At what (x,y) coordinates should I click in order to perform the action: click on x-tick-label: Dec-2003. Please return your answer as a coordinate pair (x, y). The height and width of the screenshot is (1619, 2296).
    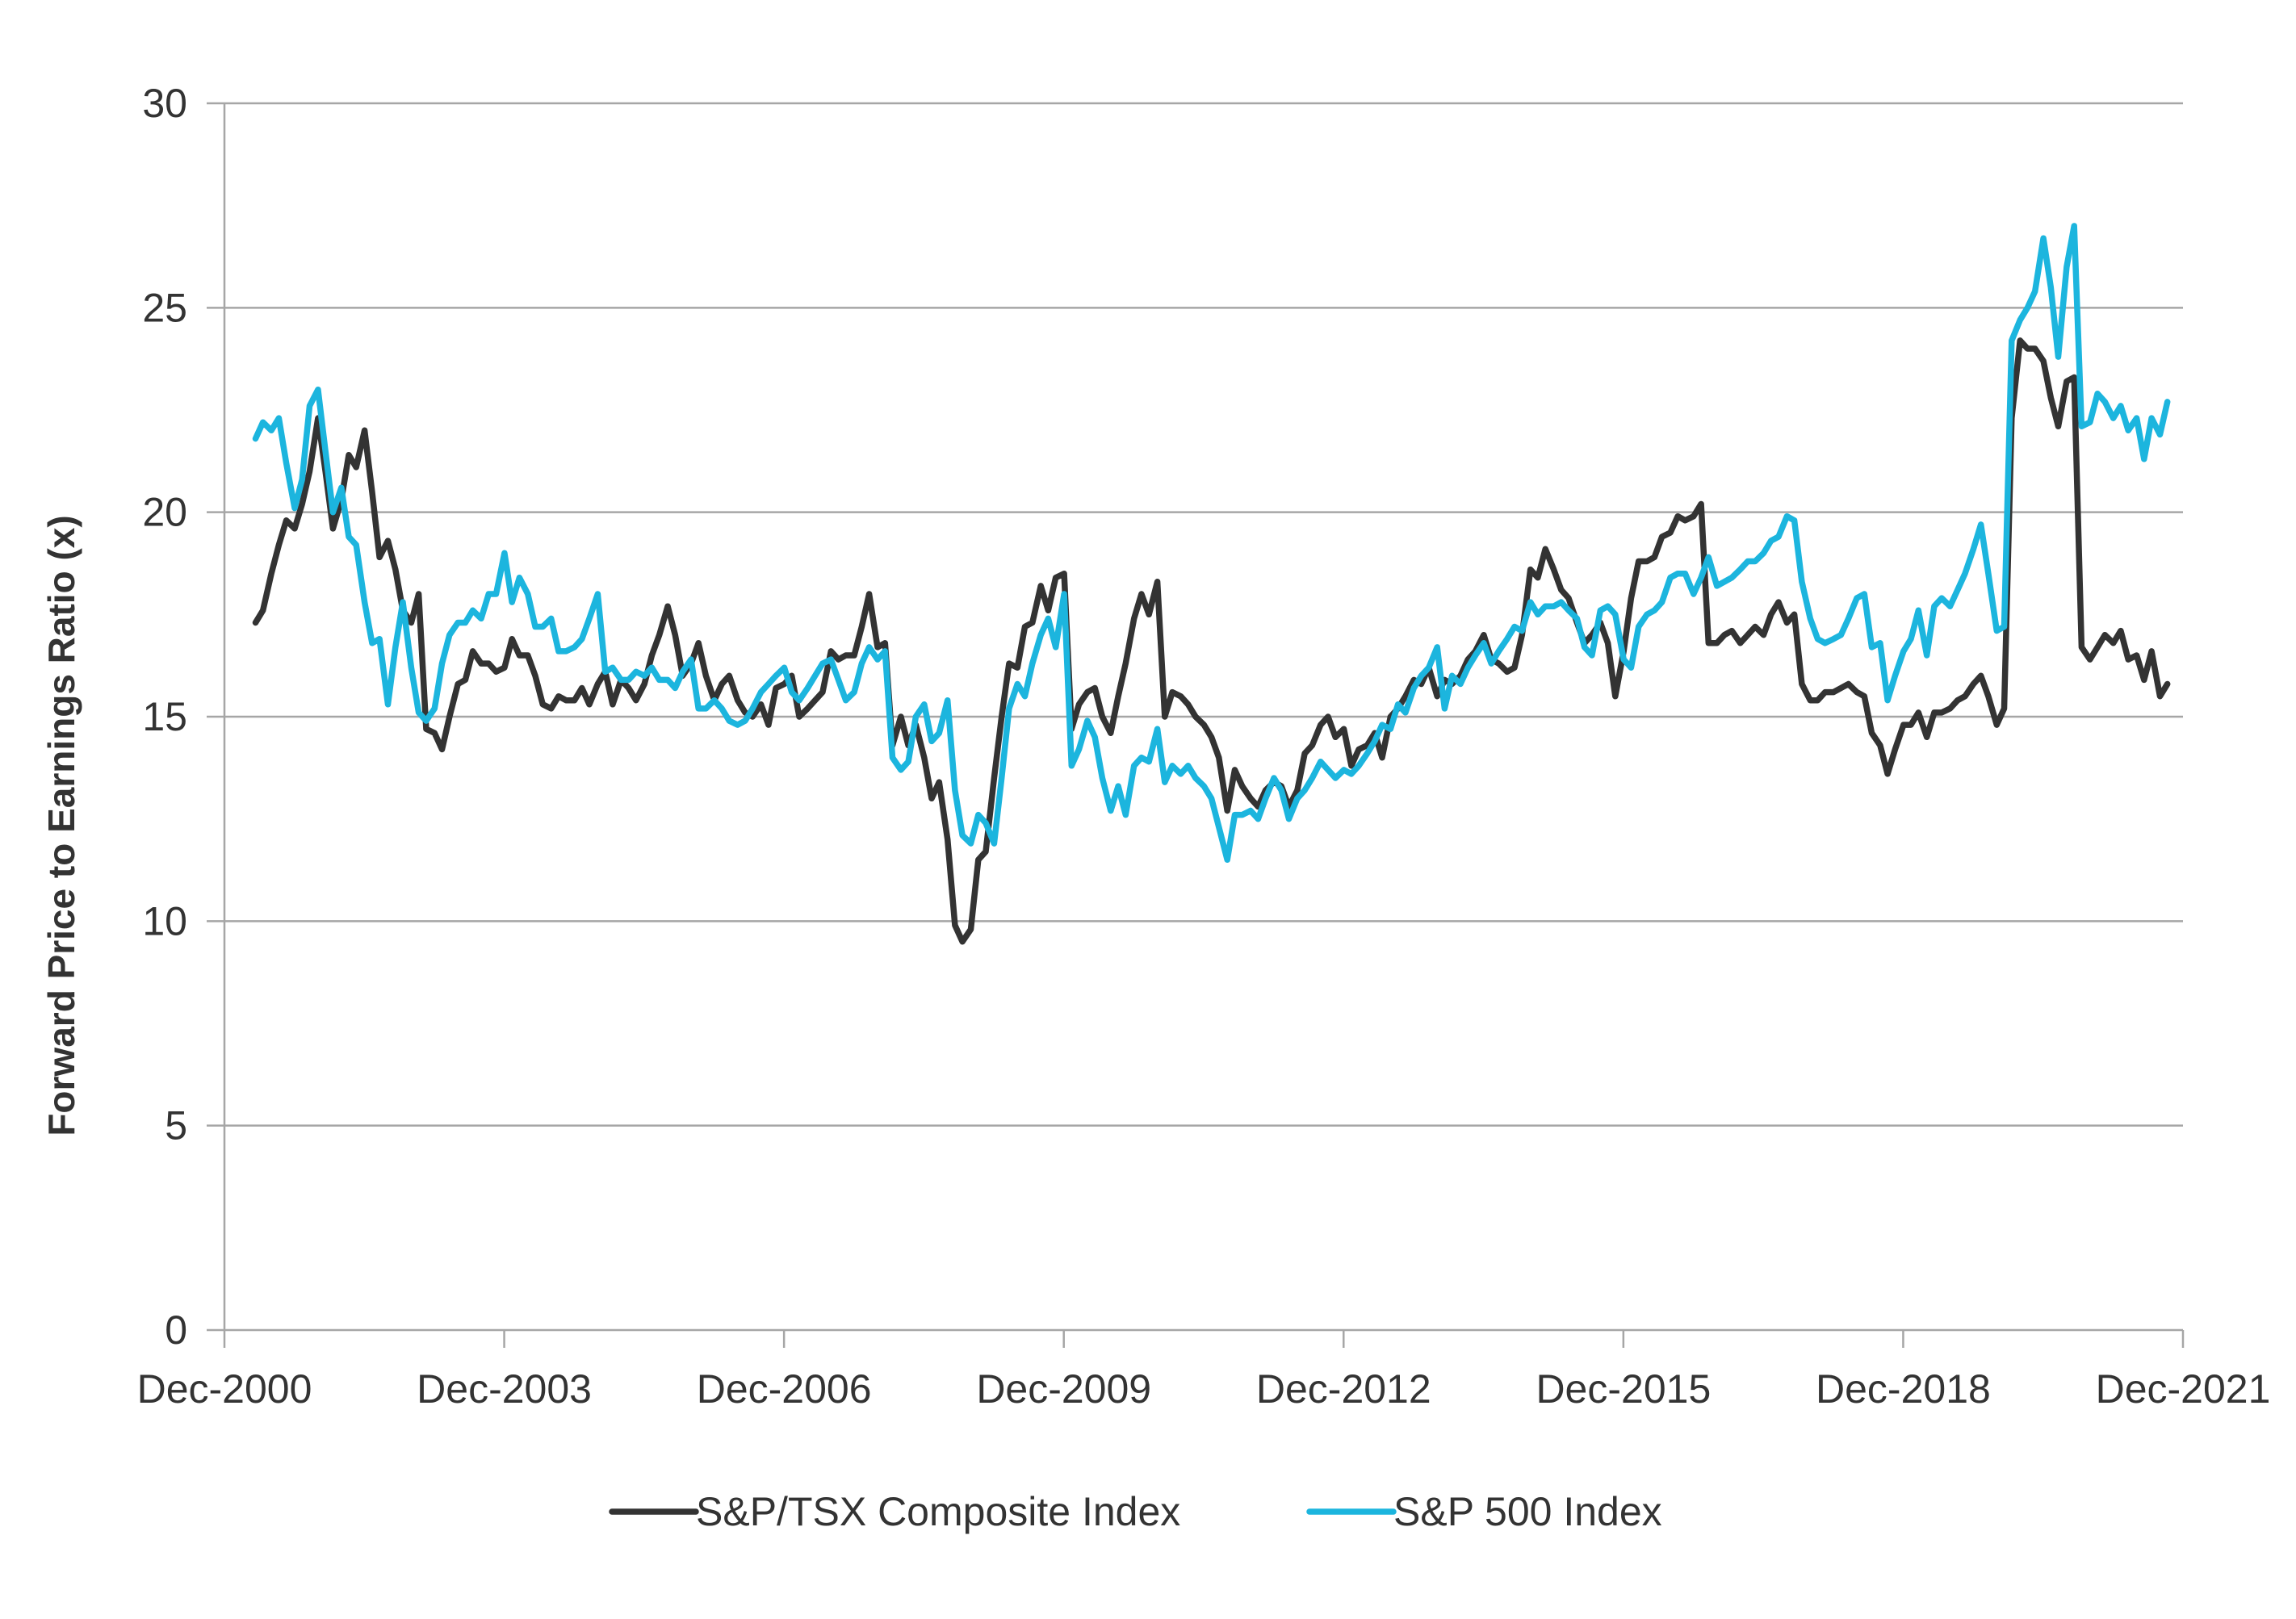
    Looking at the image, I should click on (504, 1389).